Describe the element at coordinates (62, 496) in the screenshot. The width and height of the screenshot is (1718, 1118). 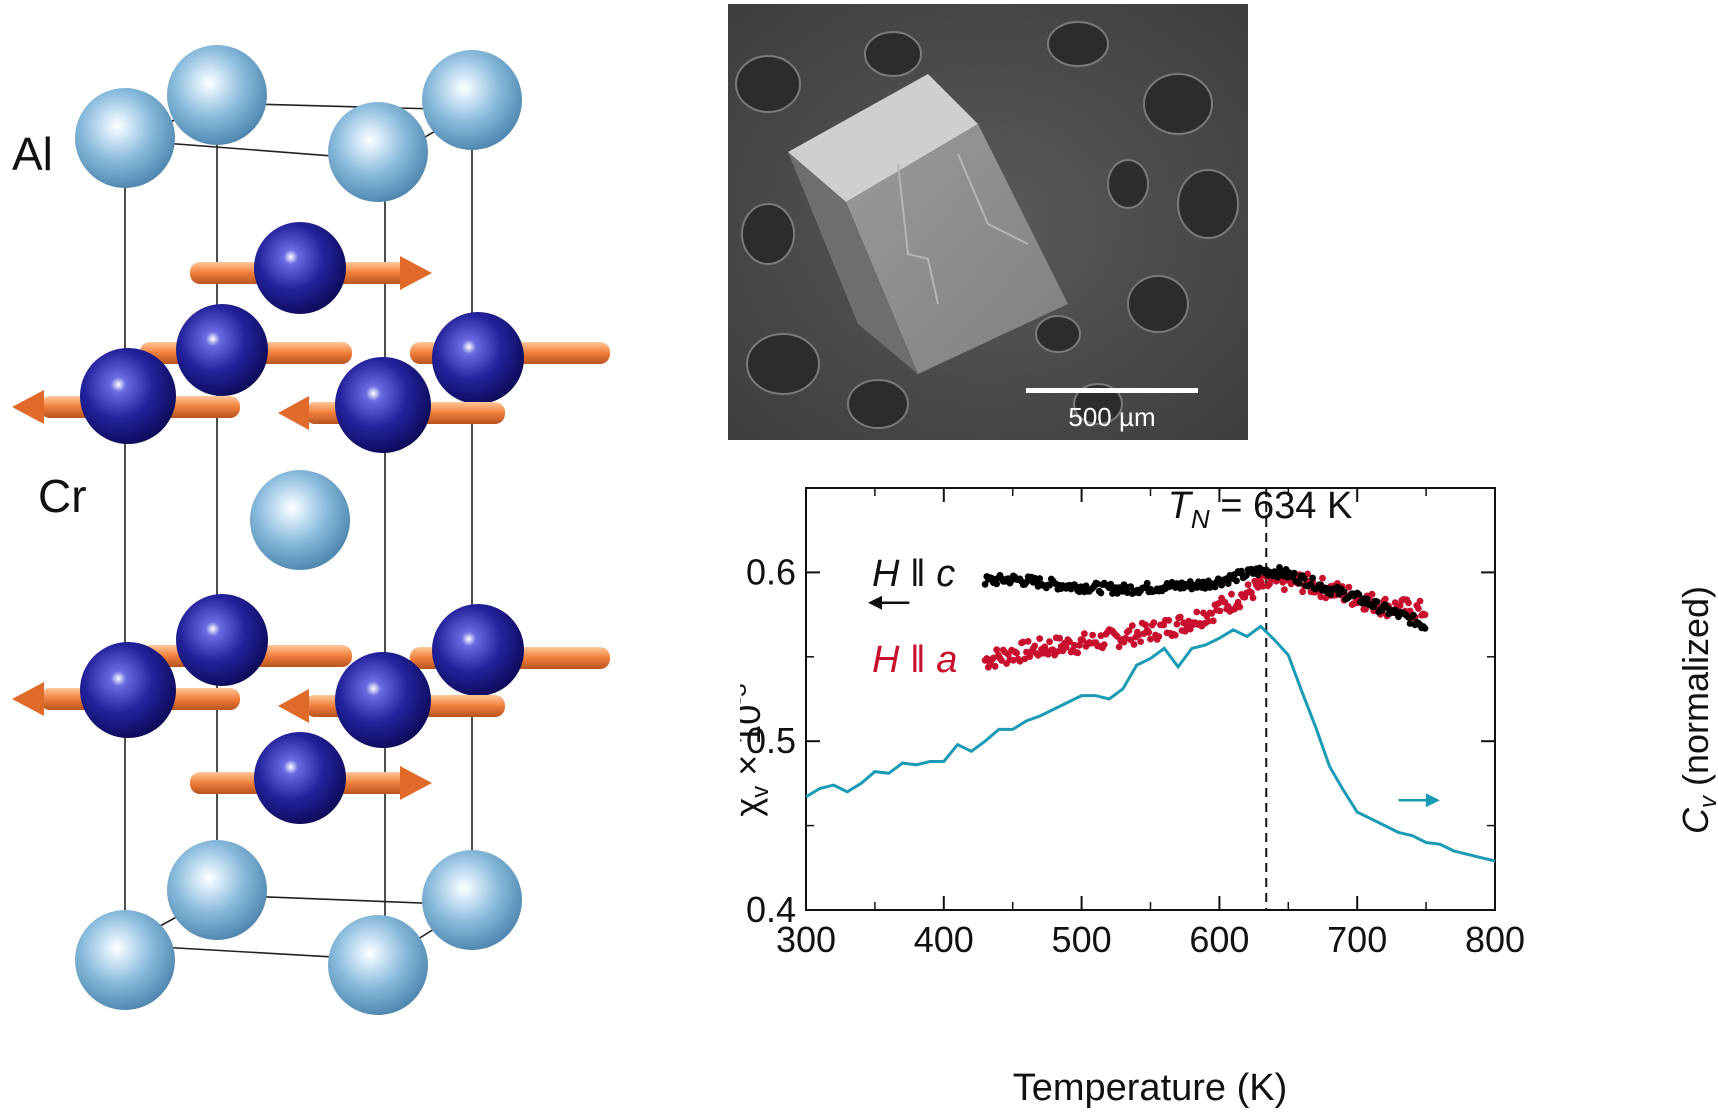
I see `label-cr: Cr` at that location.